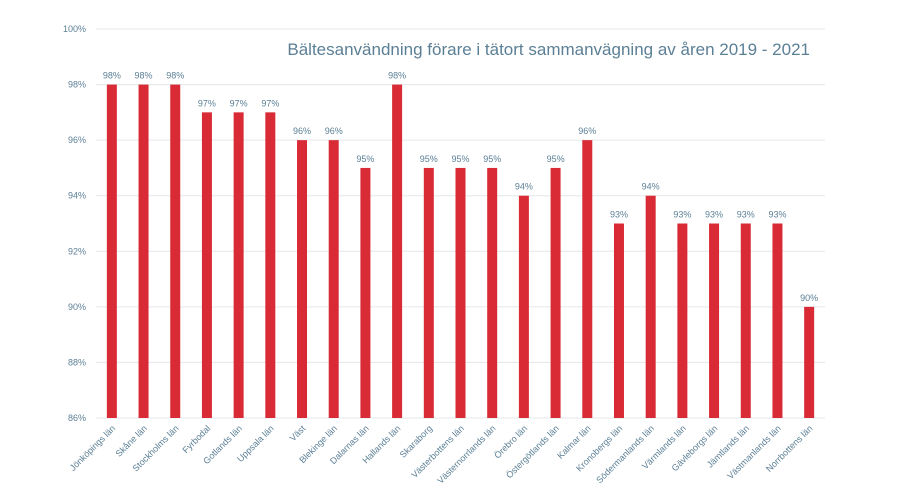 The image size is (900, 500). Describe the element at coordinates (754, 452) in the screenshot. I see `x-tick-label: Västmanlands län` at that location.